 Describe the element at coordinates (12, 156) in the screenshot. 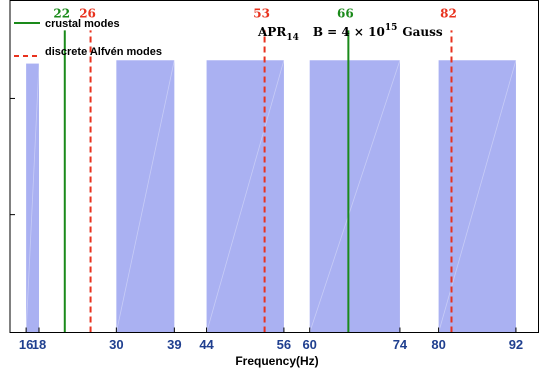

I see `y-axis-ticks` at that location.